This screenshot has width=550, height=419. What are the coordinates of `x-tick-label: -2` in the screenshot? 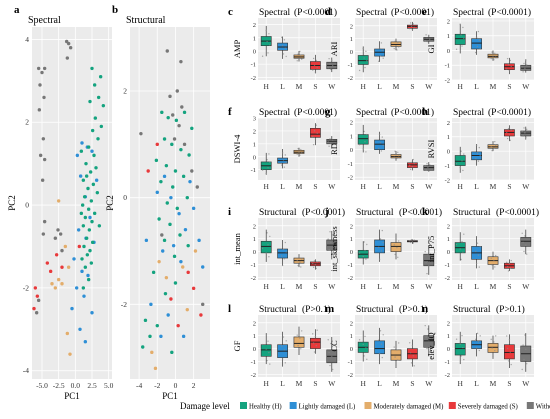 It's located at (157, 385).